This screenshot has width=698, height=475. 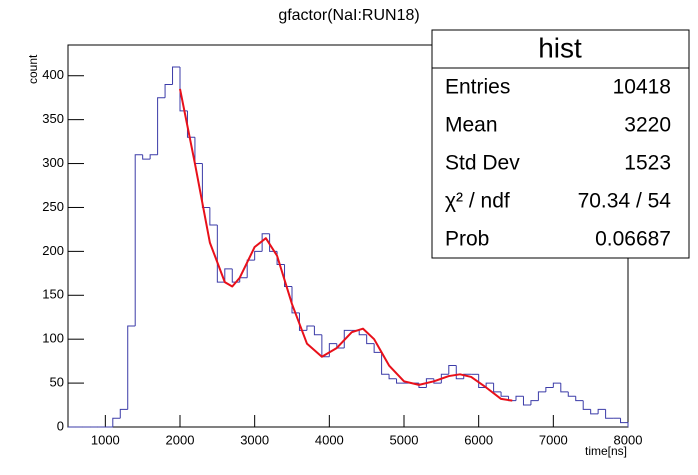 What do you see at coordinates (33, 69) in the screenshot?
I see `y-axis-label: count` at bounding box center [33, 69].